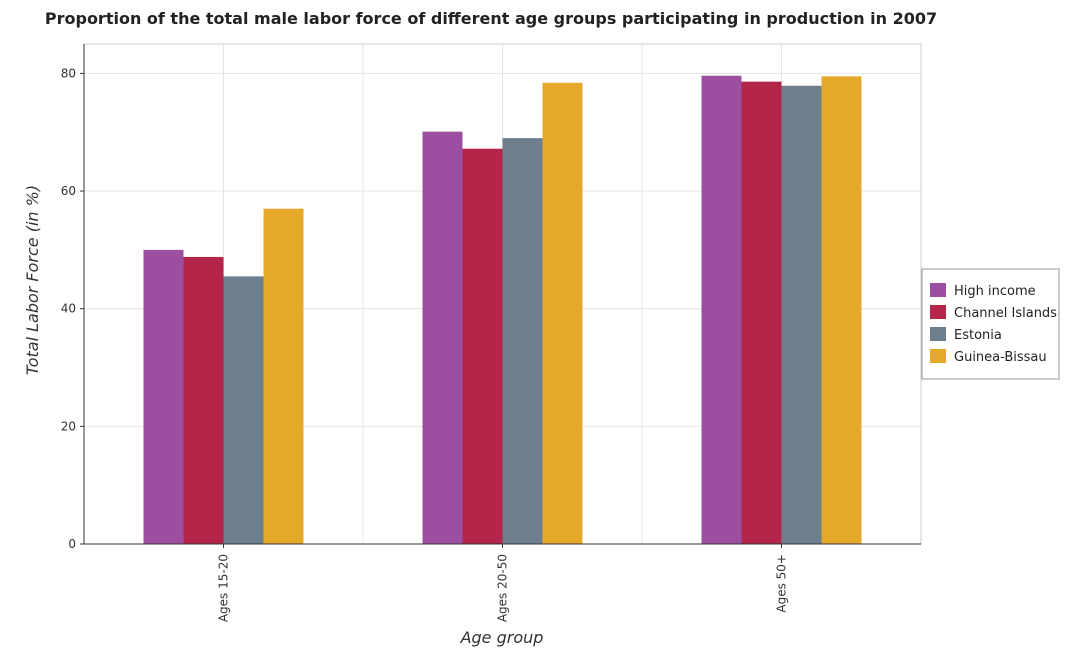 The width and height of the screenshot is (1065, 650). Describe the element at coordinates (68, 73) in the screenshot. I see `y-tick-label: 80` at that location.